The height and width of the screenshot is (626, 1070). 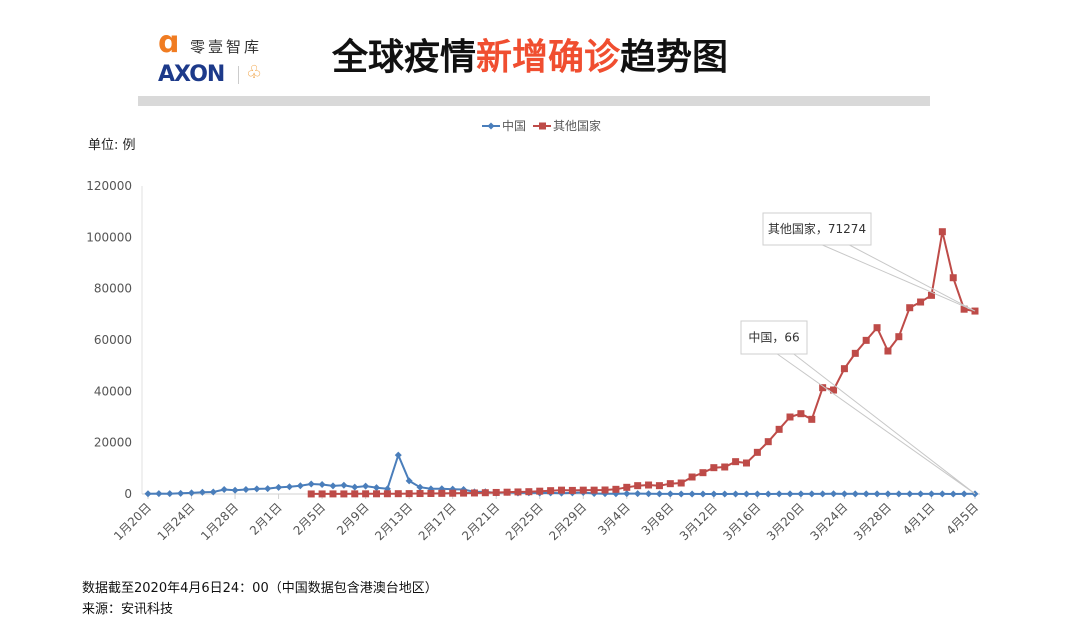 I want to click on header-divider-bar, so click(x=534, y=101).